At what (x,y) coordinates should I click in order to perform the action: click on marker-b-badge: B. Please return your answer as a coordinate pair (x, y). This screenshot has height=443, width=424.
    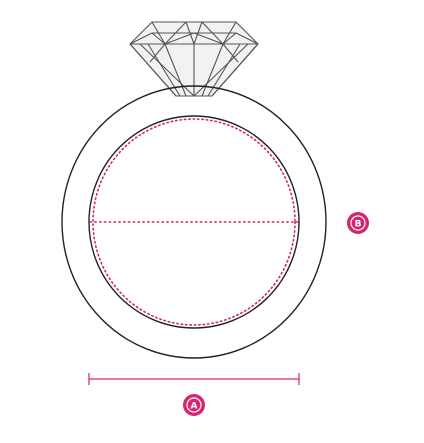
    Looking at the image, I should click on (358, 223).